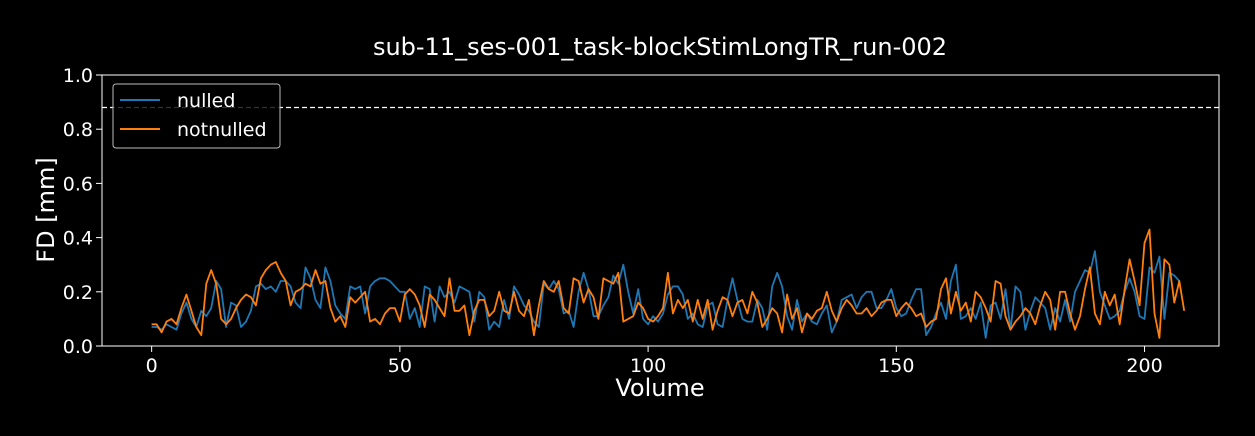 The image size is (1255, 436). Describe the element at coordinates (222, 130) in the screenshot. I see `legend-label-notnulled: notnulled` at that location.